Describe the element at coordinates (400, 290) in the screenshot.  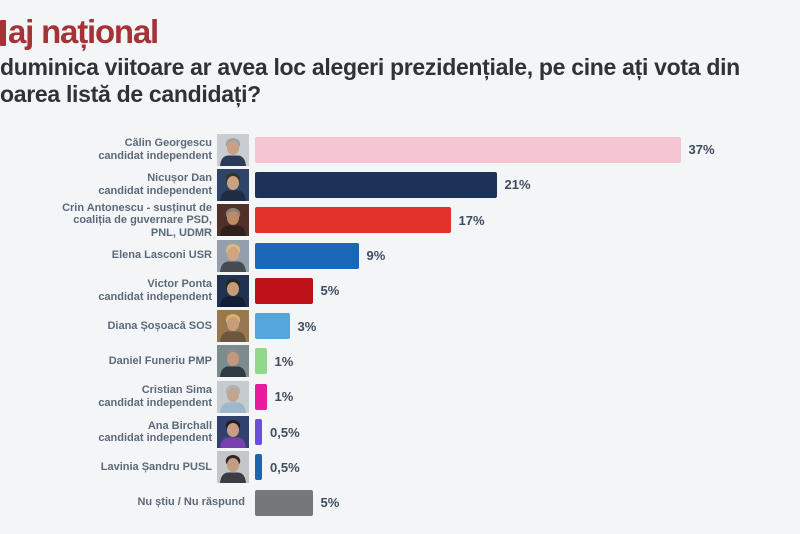
I see `chart-row: Victor Ponta candidat independent 5%` at that location.